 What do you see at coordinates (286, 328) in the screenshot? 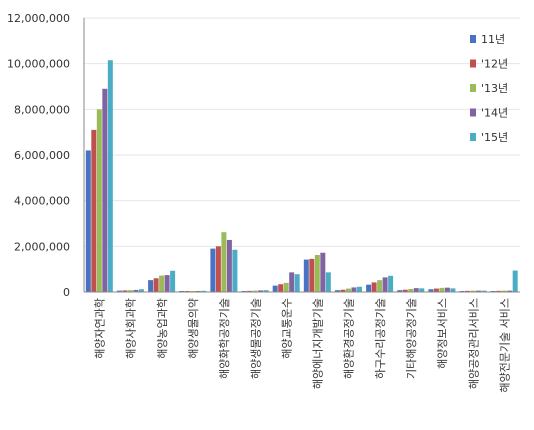
I see `x-tick-label: 해양교통운수` at bounding box center [286, 328].